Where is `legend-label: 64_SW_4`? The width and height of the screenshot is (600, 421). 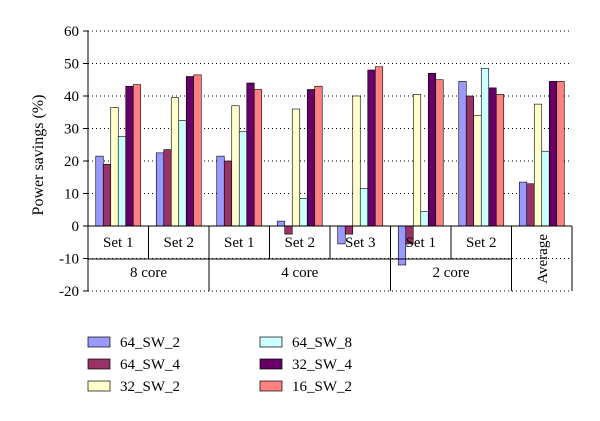 legend-label: 64_SW_4 is located at coordinates (150, 365).